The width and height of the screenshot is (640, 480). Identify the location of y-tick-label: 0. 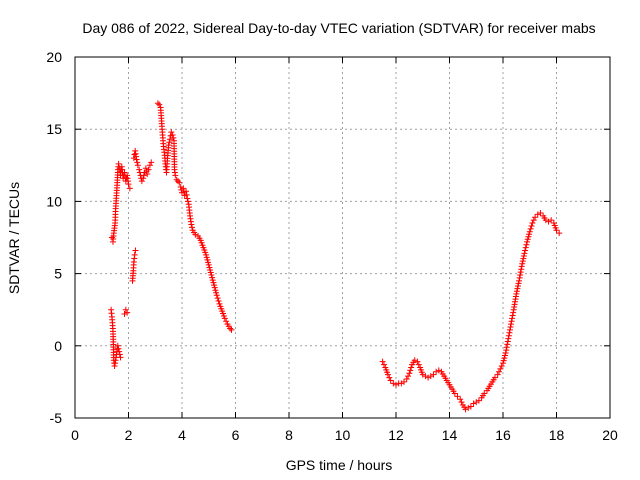
(58, 346).